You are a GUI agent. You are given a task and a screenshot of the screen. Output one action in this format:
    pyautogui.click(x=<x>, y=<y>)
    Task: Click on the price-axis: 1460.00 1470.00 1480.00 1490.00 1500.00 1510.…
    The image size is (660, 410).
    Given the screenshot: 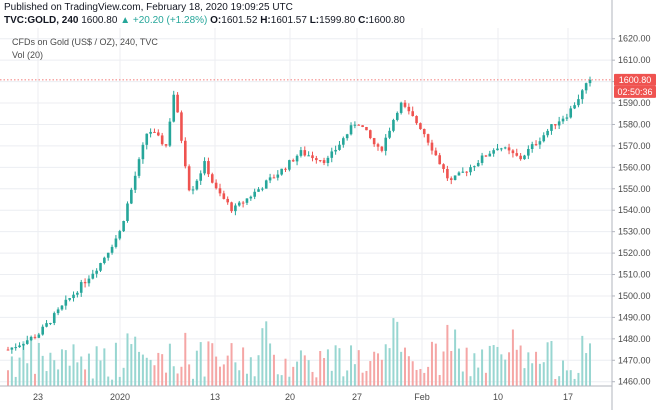 What is the action you would take?
    pyautogui.click(x=631, y=205)
    